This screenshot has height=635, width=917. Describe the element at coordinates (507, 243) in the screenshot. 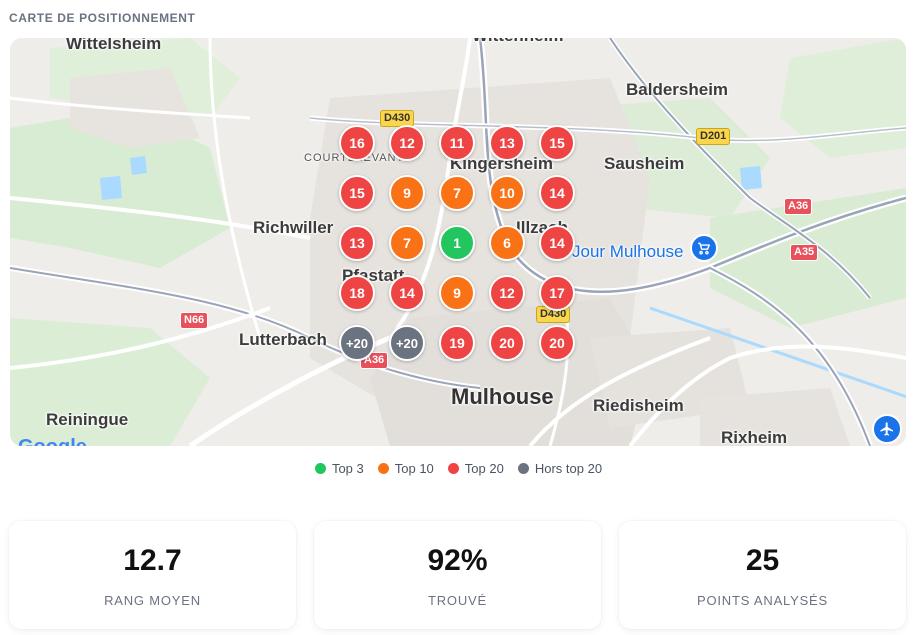

I see `rank-pin: 6` at that location.